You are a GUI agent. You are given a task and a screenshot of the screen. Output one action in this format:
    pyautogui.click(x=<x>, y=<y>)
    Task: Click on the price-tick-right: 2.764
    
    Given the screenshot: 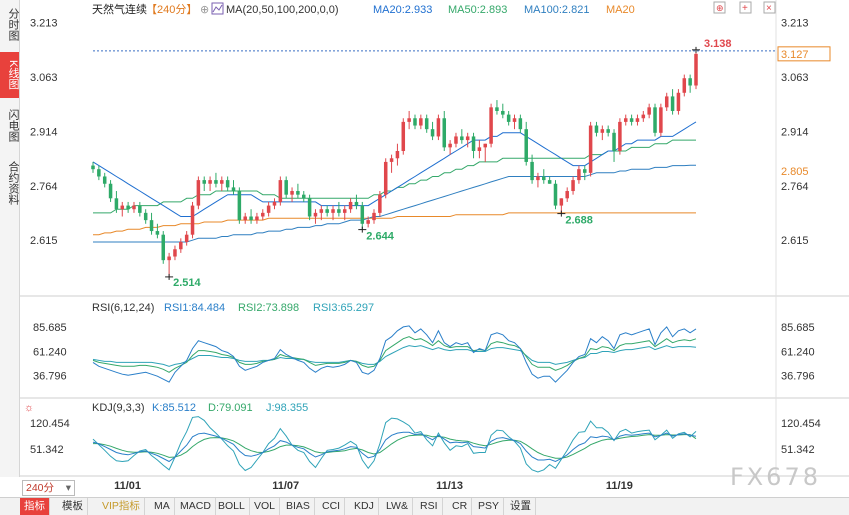 What is the action you would take?
    pyautogui.click(x=795, y=187)
    